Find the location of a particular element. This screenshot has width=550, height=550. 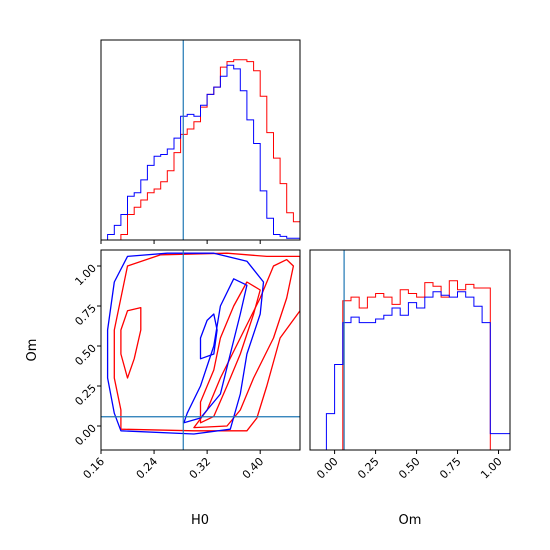

joint-ytick-label-1: 0.00 is located at coordinates (85, 435).